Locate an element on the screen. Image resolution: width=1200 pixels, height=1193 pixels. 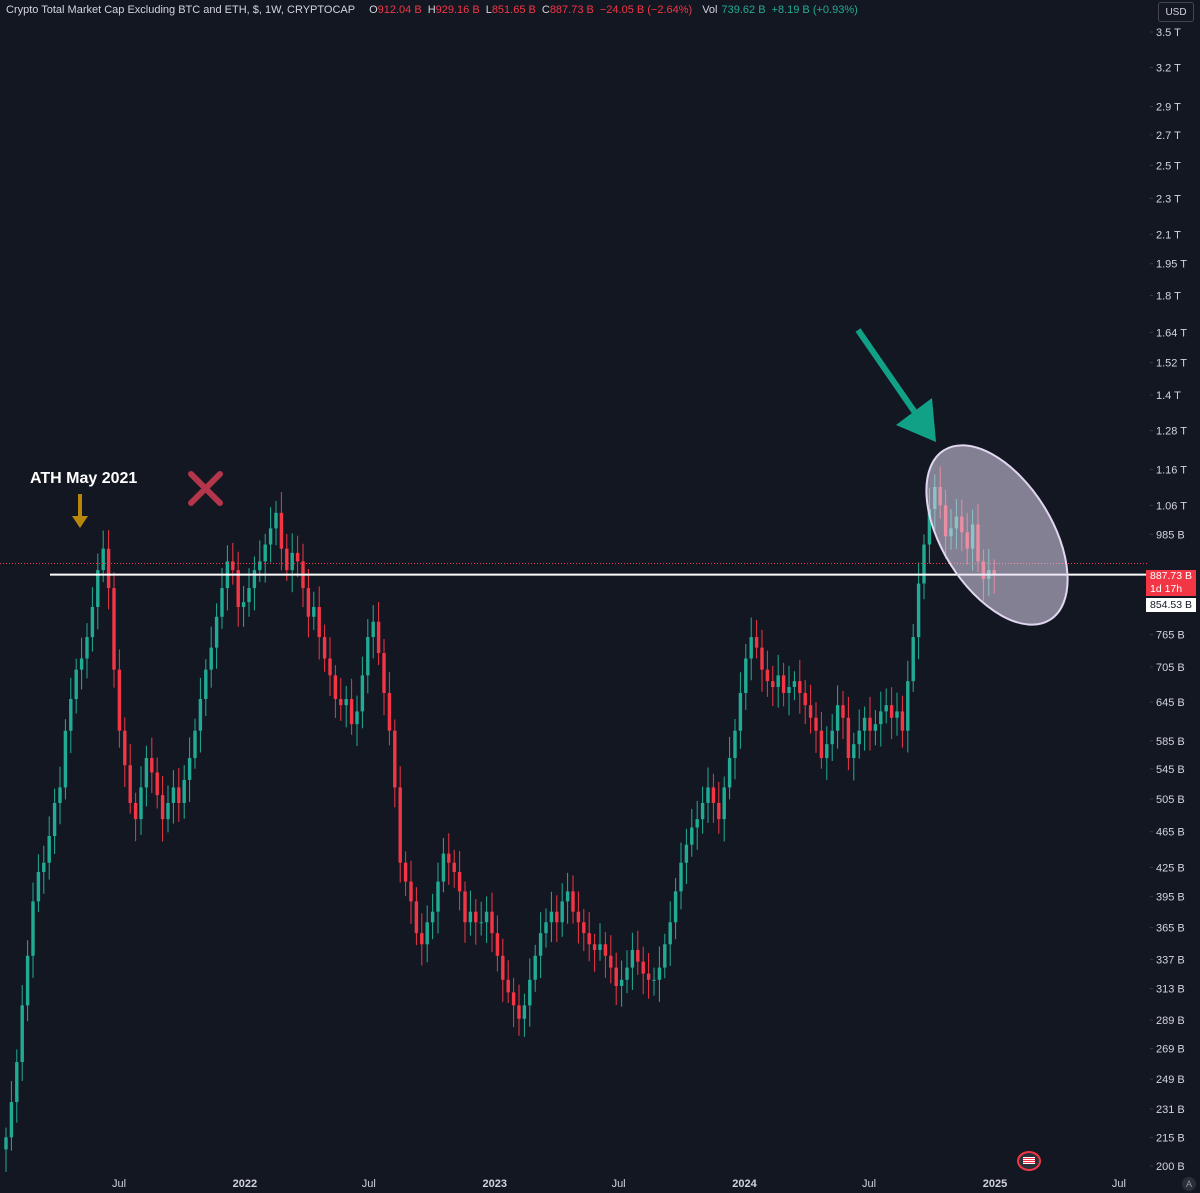
ath-annotation: ATH May 2021 is located at coordinates (84, 478).